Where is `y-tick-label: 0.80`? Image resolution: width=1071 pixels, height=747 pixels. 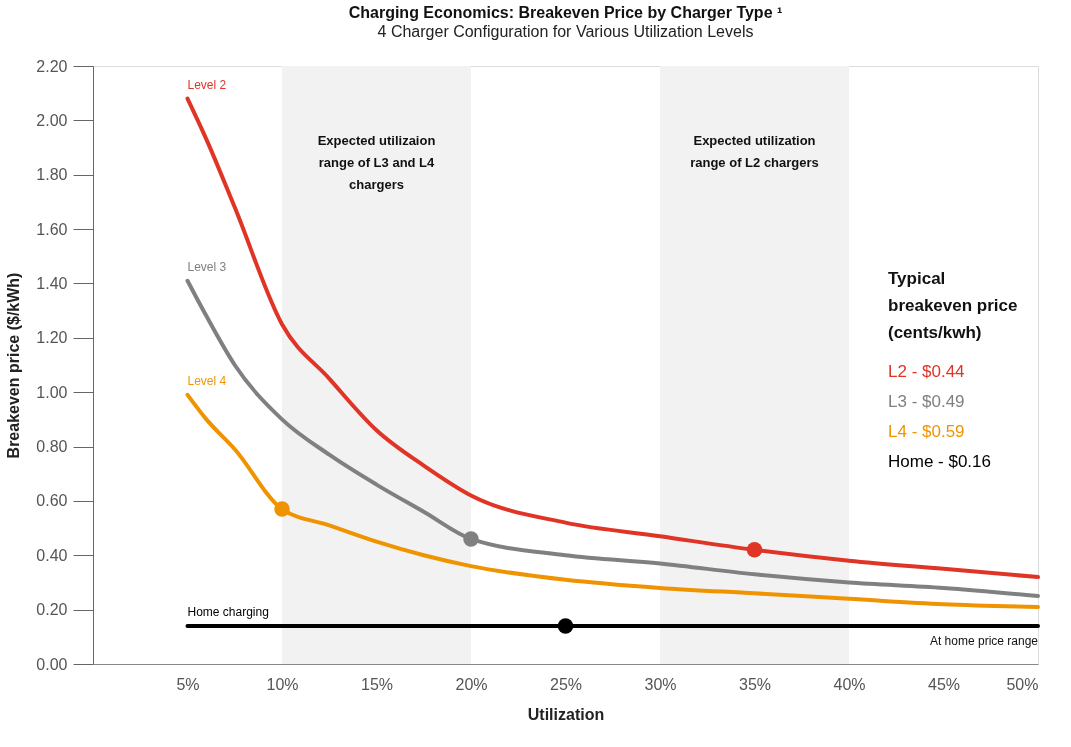
y-tick-label: 0.80 is located at coordinates (52, 447).